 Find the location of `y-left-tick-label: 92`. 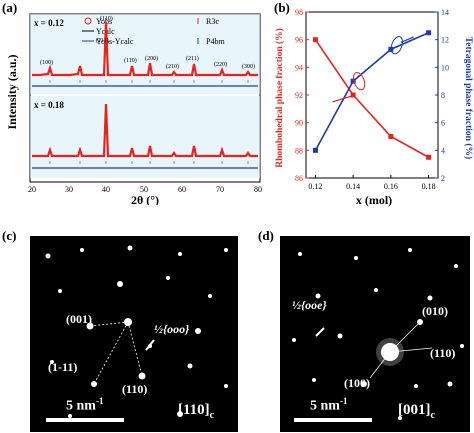

y-left-tick-label: 92 is located at coordinates (299, 95).